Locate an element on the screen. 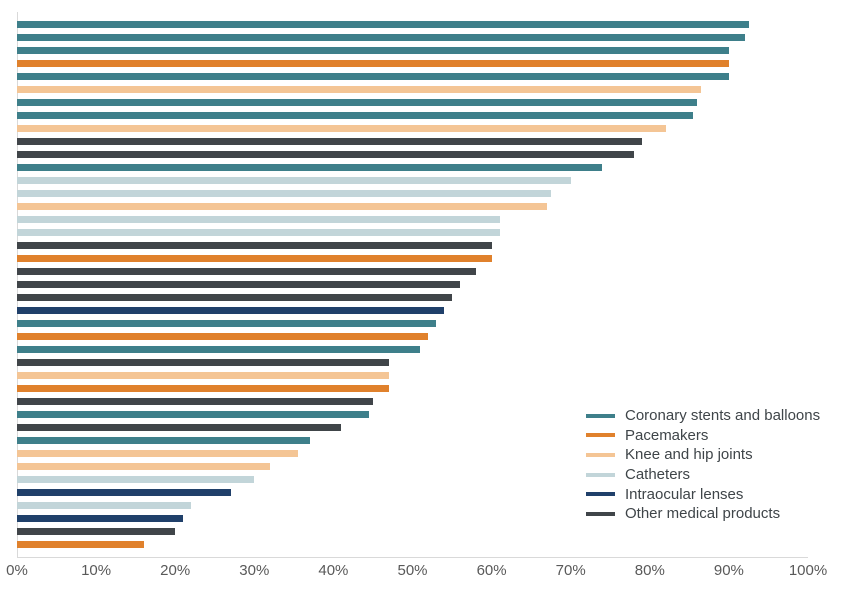 The image size is (850, 597). bar-17-catheters is located at coordinates (258, 232).